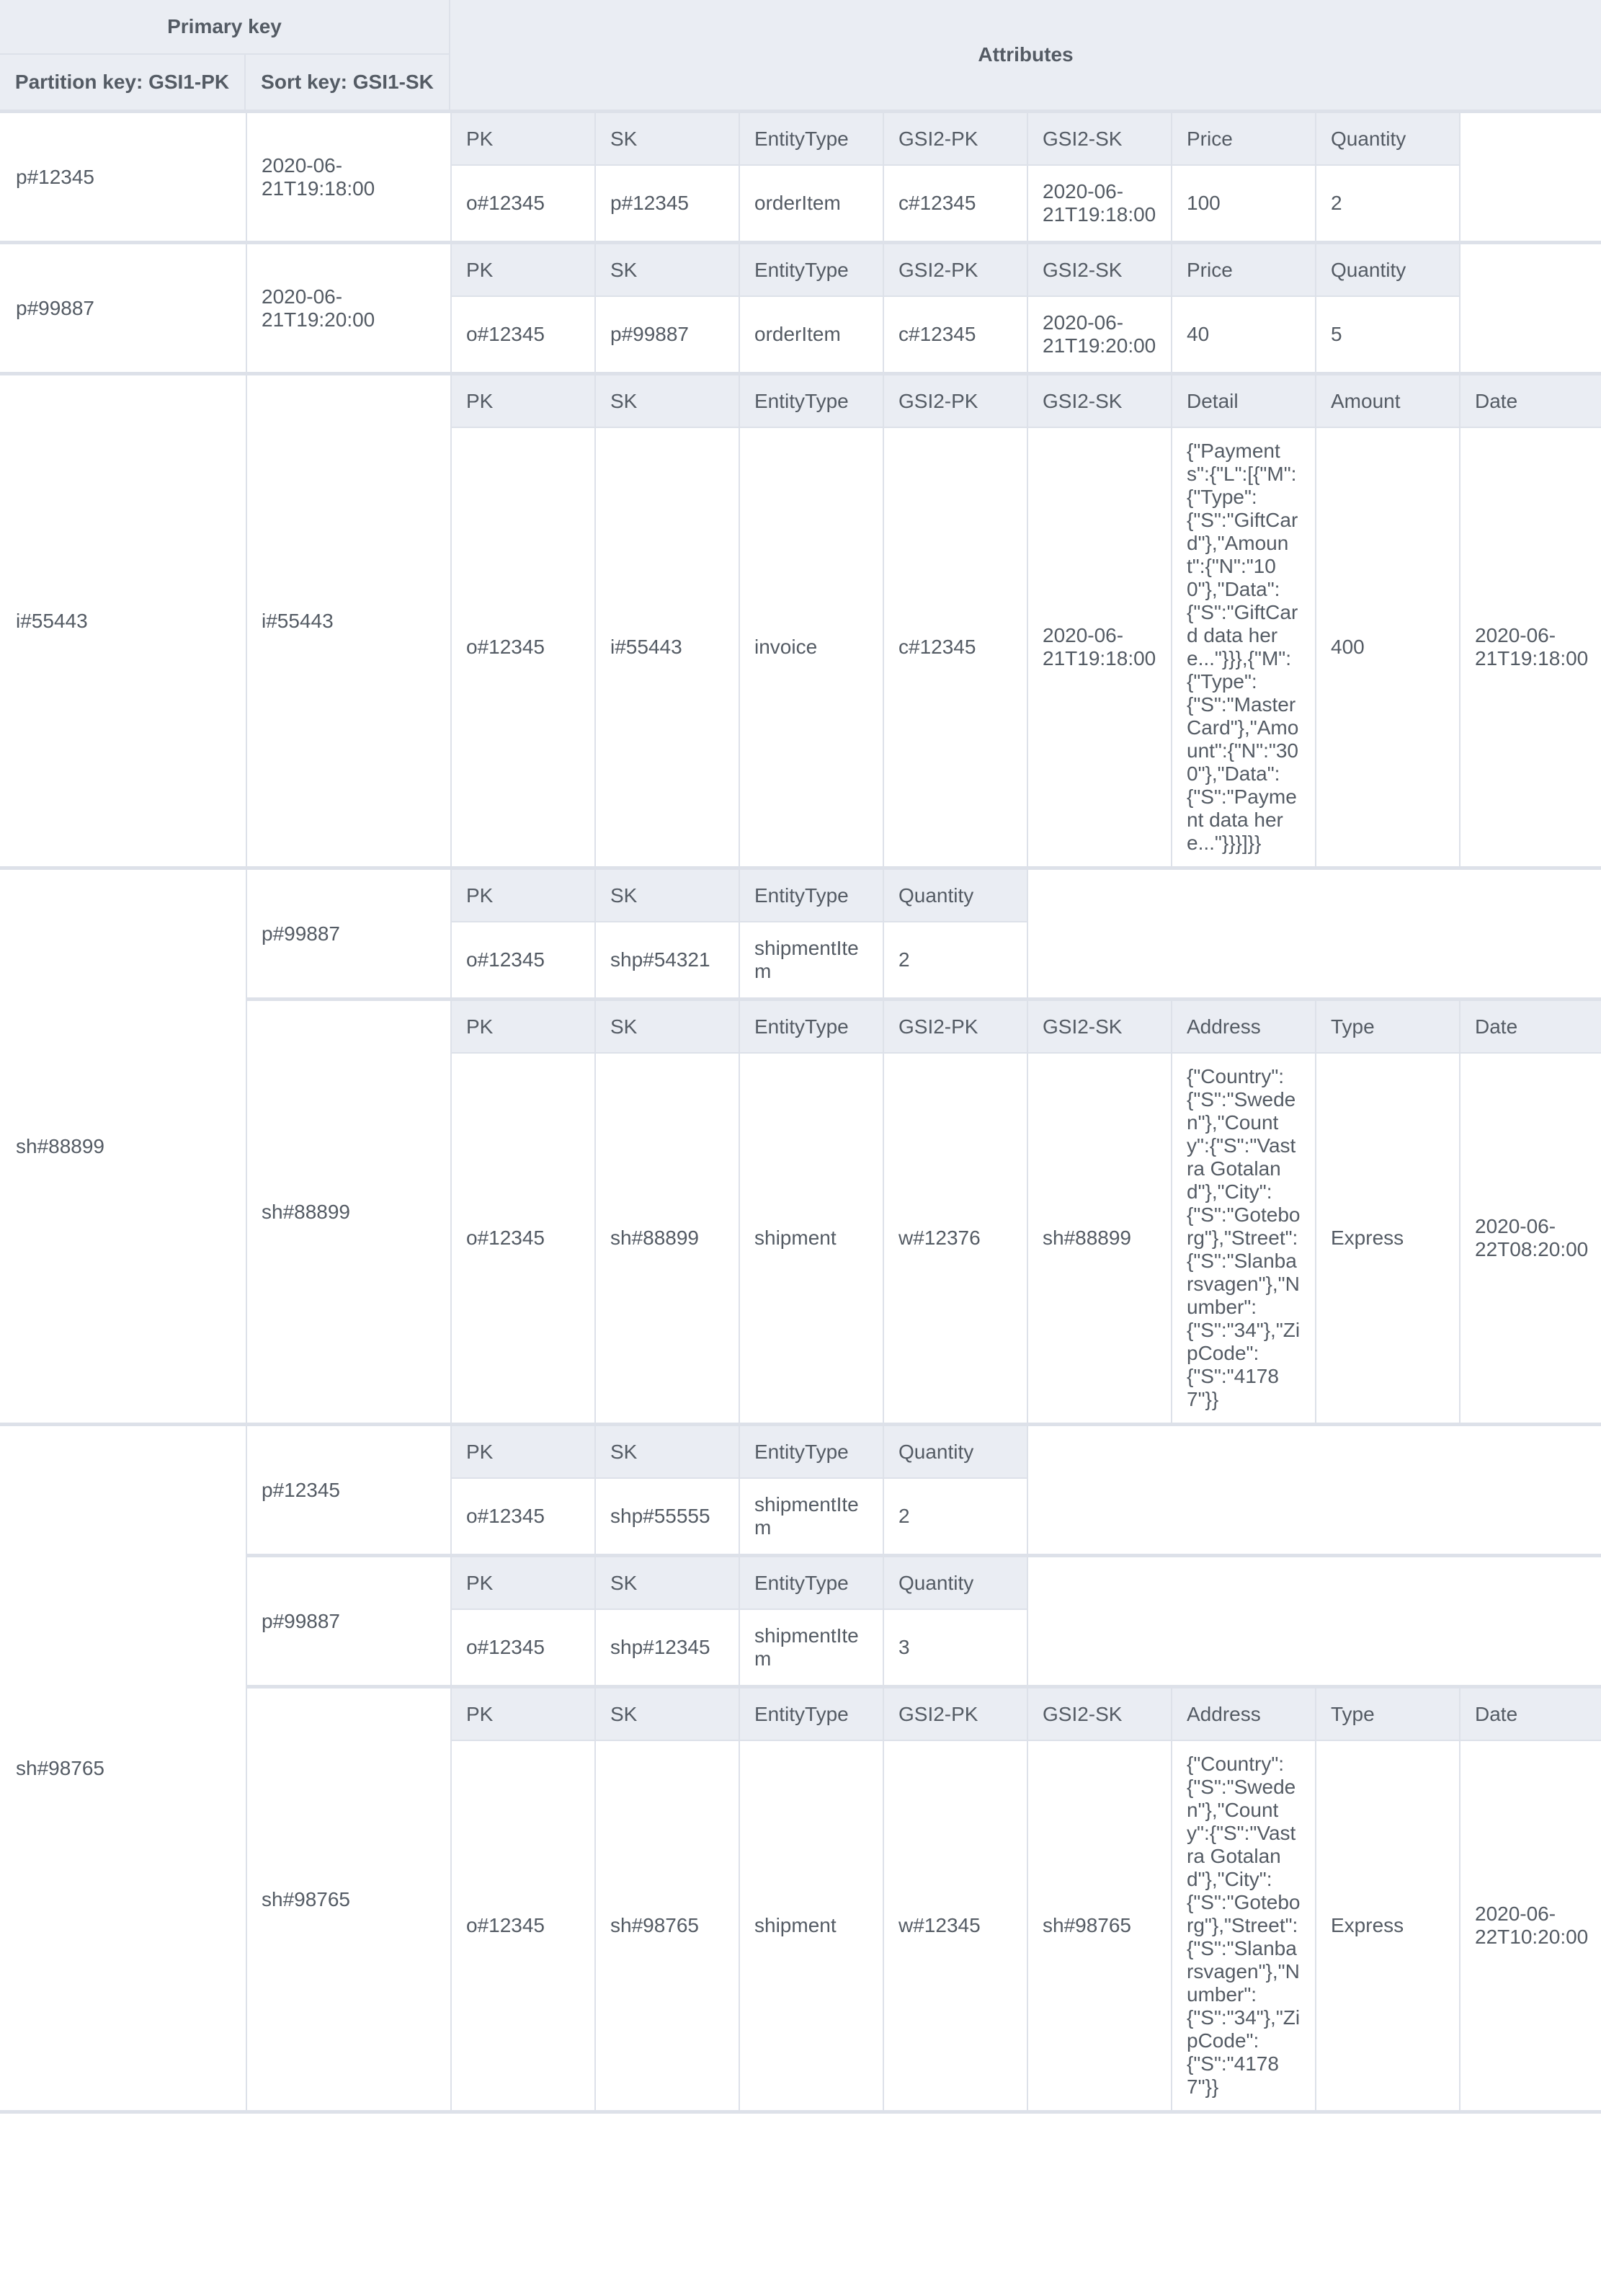 Image resolution: width=1601 pixels, height=2296 pixels. I want to click on attribute-value: w#12376, so click(956, 1238).